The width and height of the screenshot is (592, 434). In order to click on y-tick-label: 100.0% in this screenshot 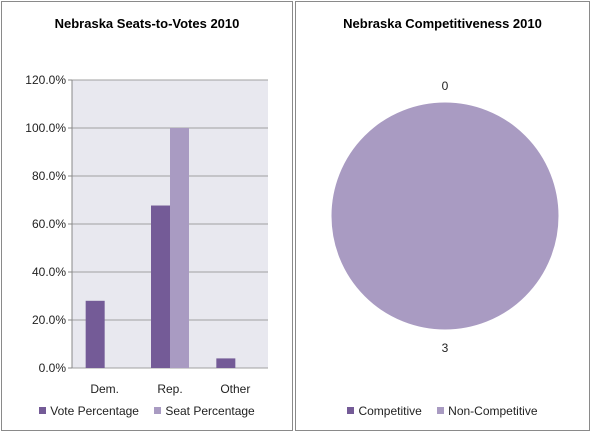, I will do `click(45, 128)`.